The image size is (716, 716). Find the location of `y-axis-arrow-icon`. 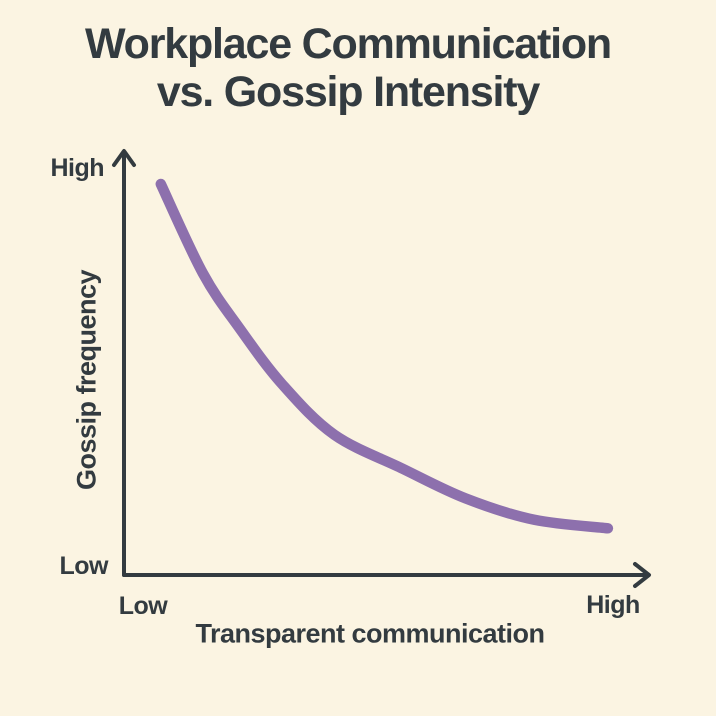

y-axis-arrow-icon is located at coordinates (124, 158).